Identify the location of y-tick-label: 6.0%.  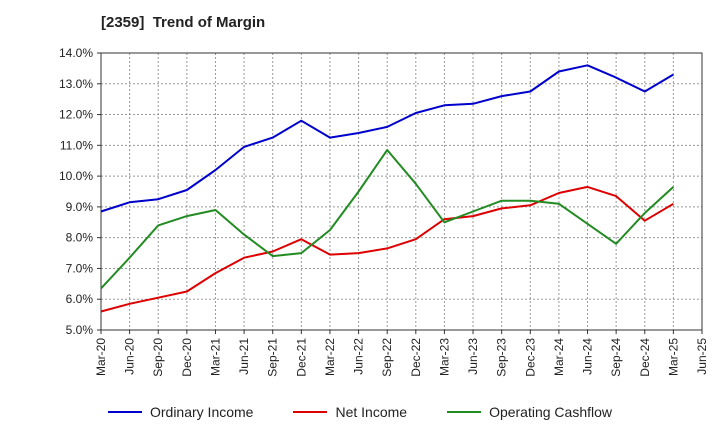
(80, 299).